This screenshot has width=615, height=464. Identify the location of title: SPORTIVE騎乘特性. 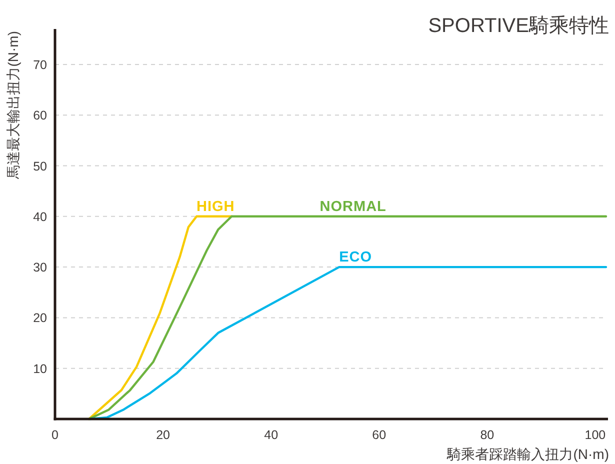
(518, 26).